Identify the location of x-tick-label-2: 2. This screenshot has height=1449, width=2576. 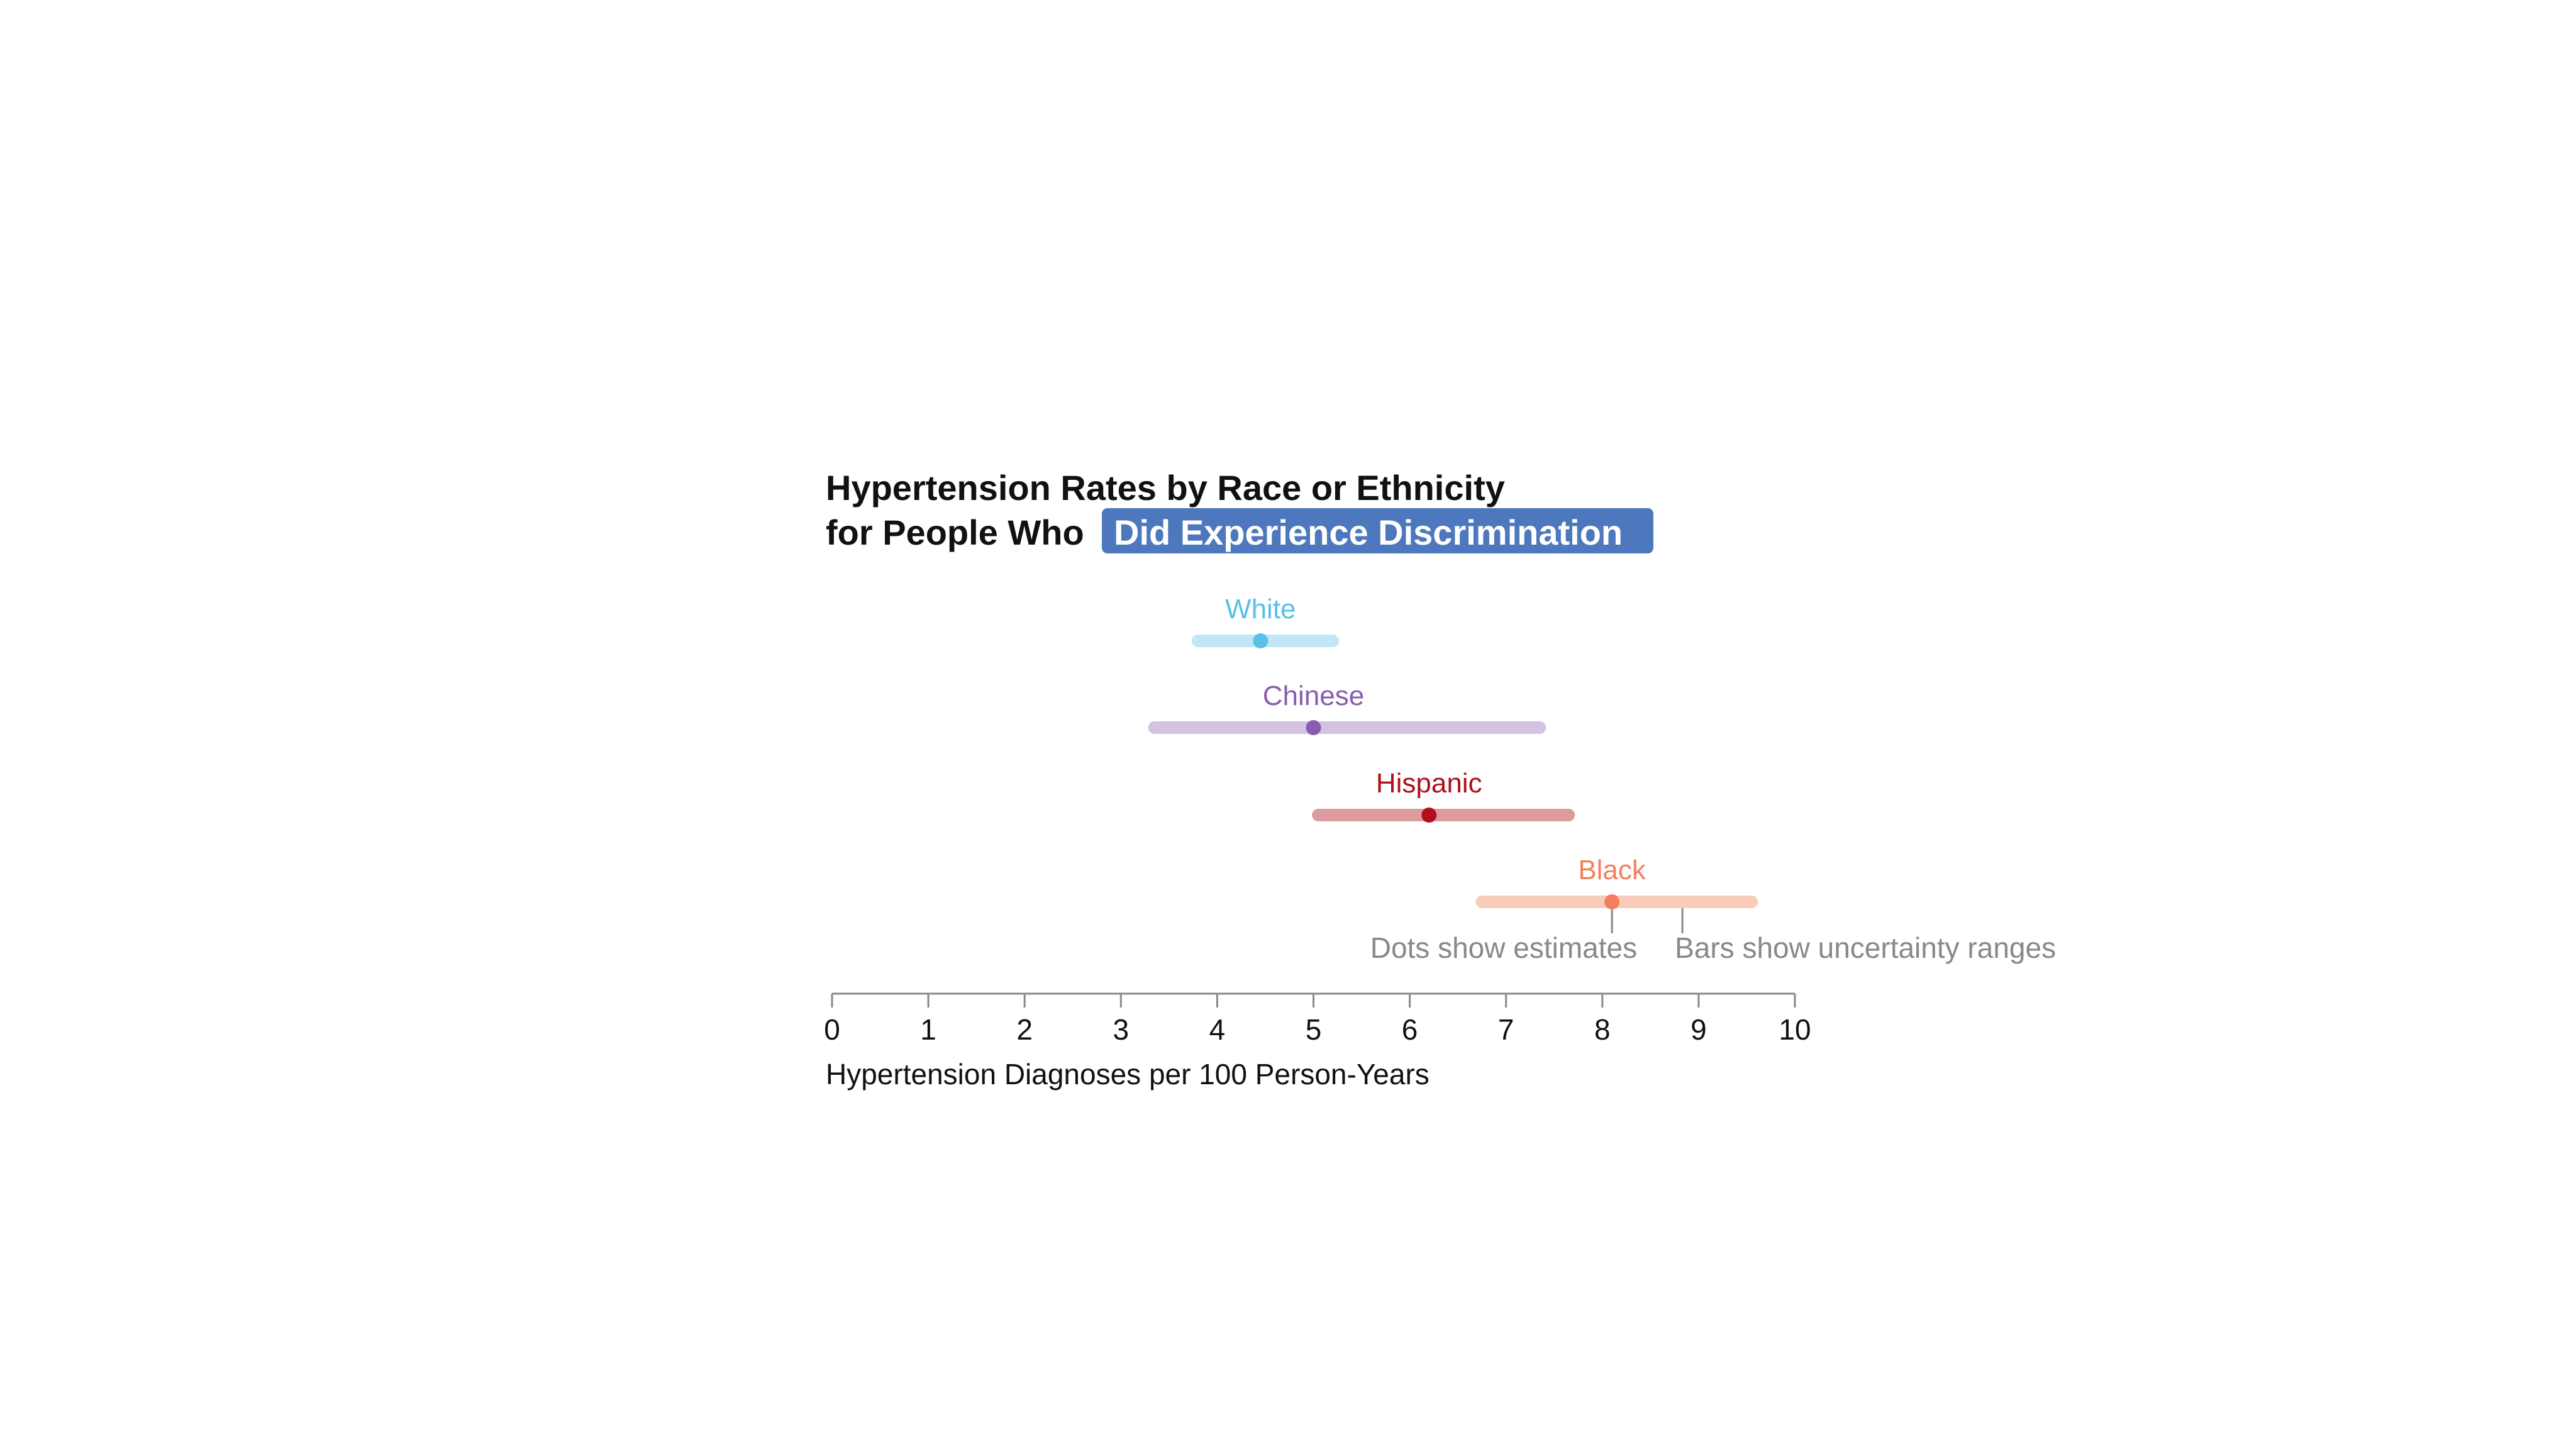
(1024, 1029).